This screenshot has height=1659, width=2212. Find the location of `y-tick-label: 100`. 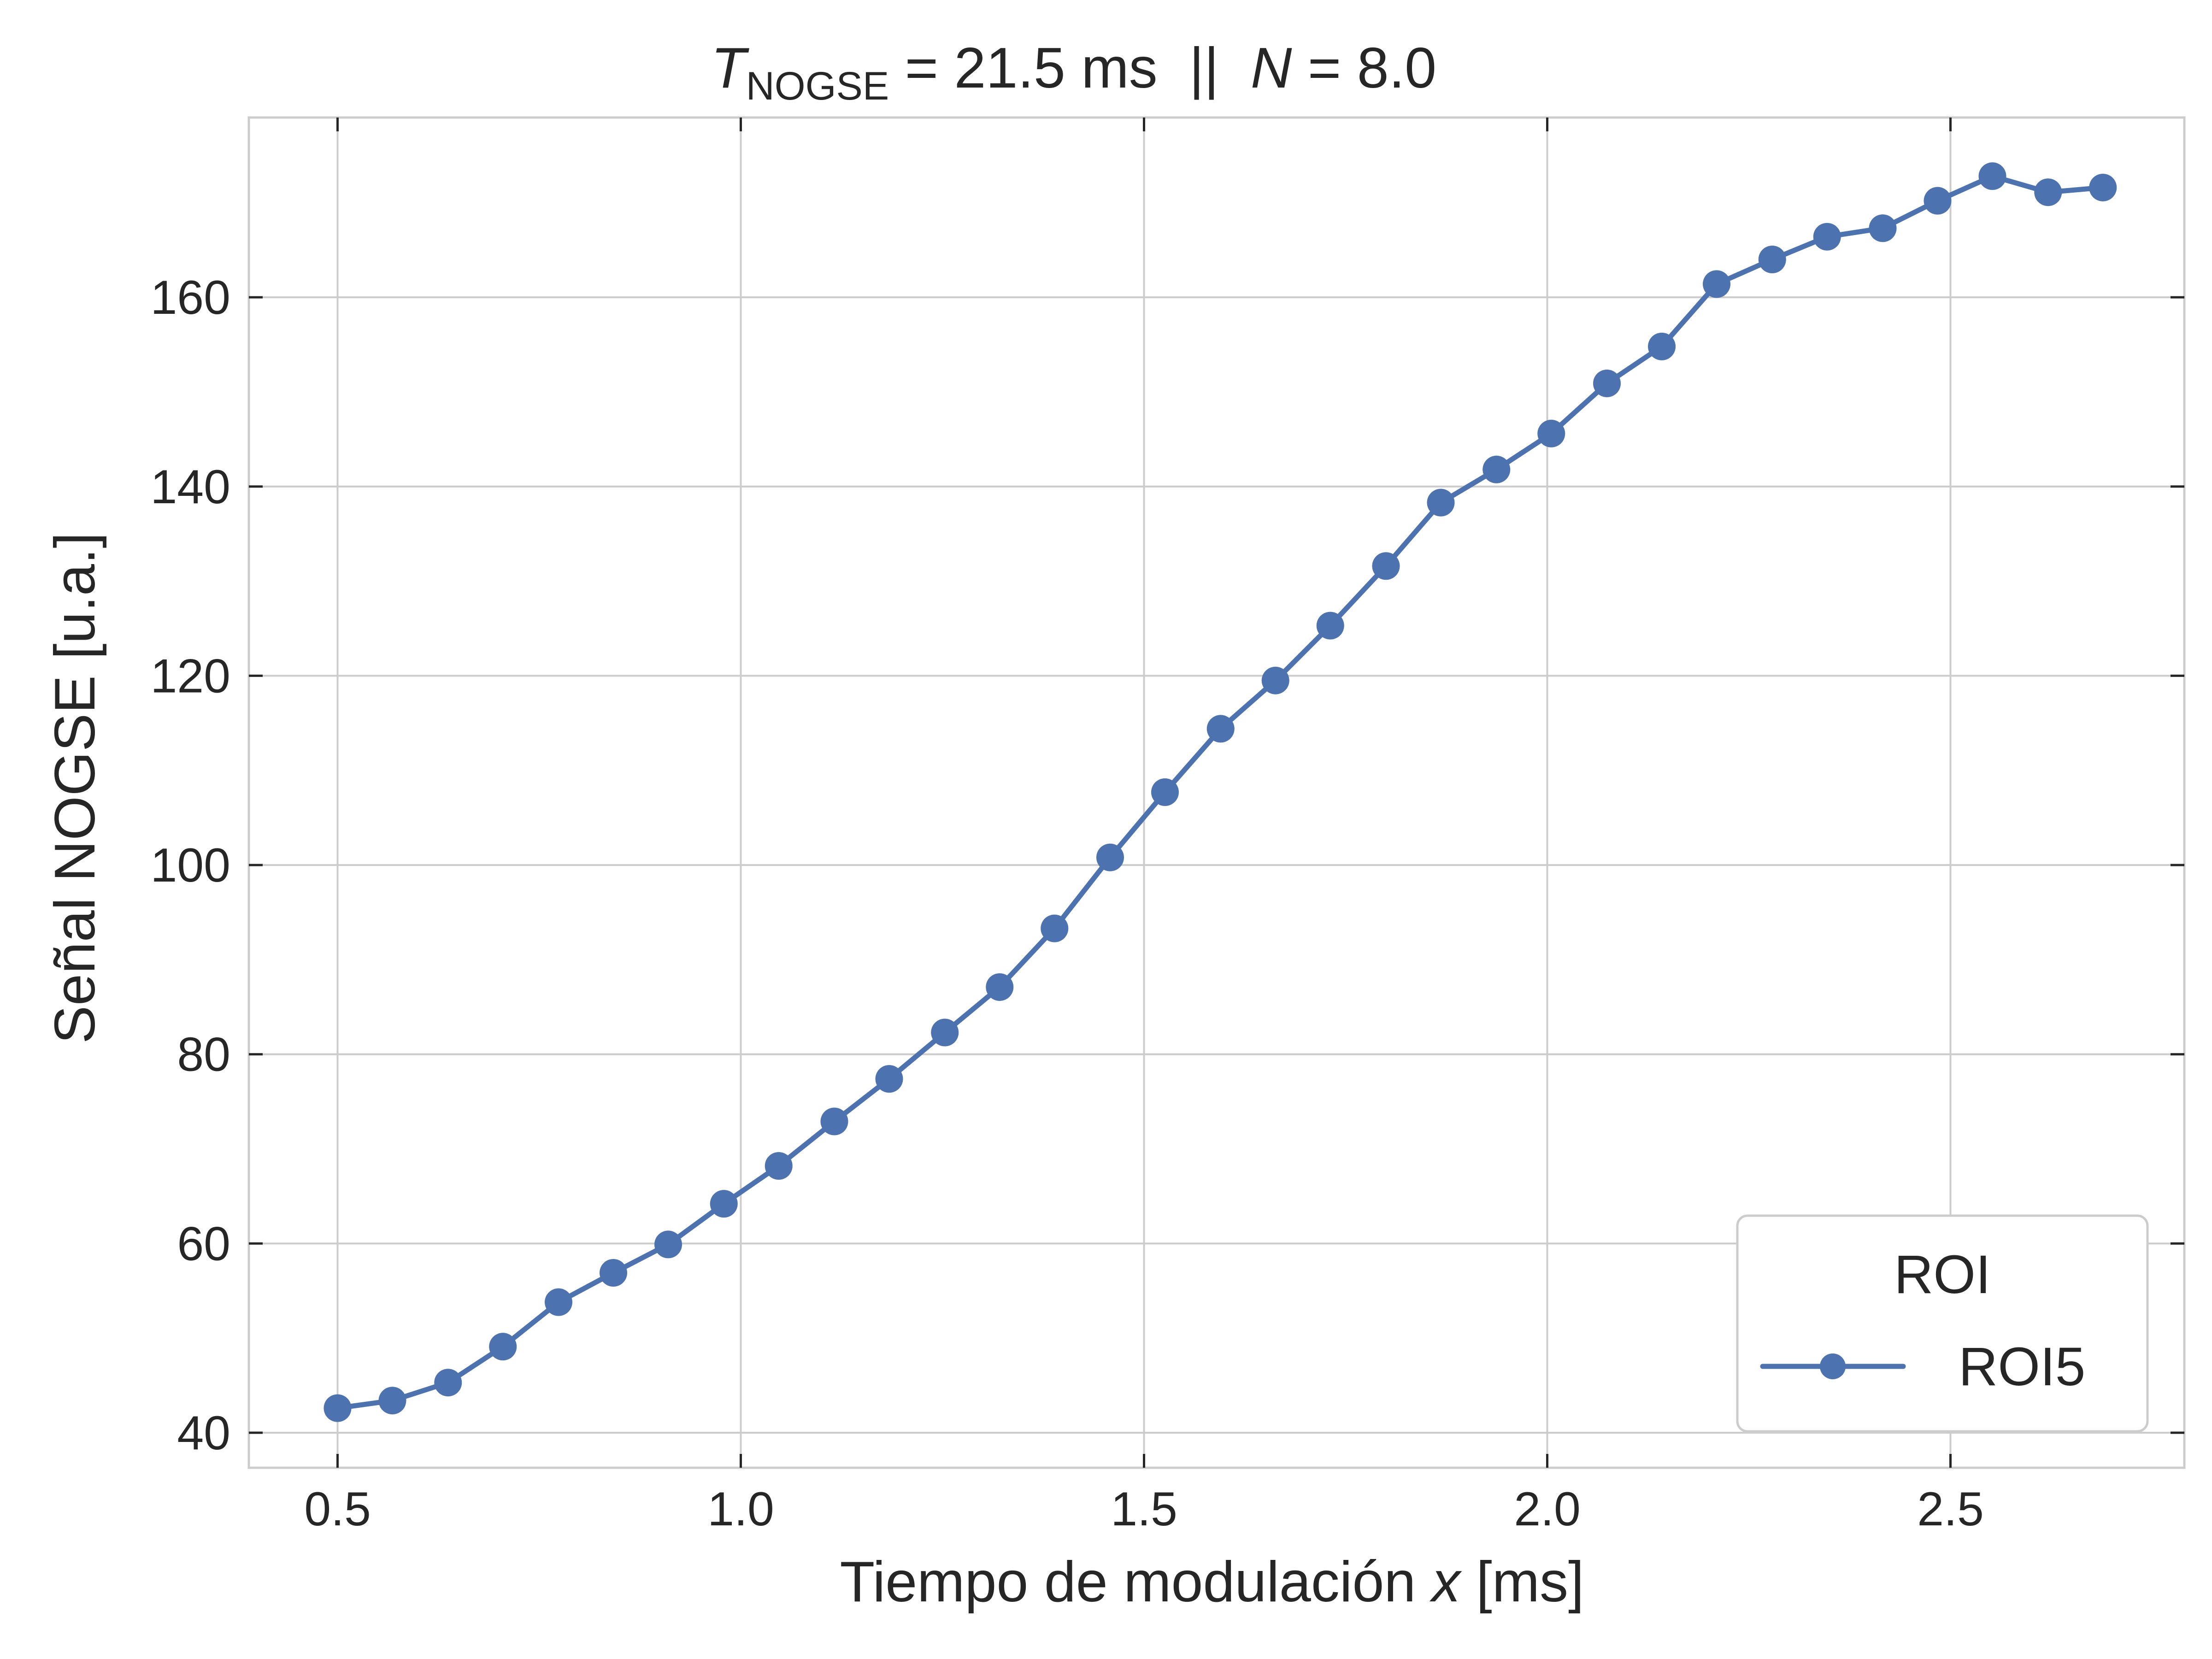

y-tick-label: 100 is located at coordinates (190, 865).